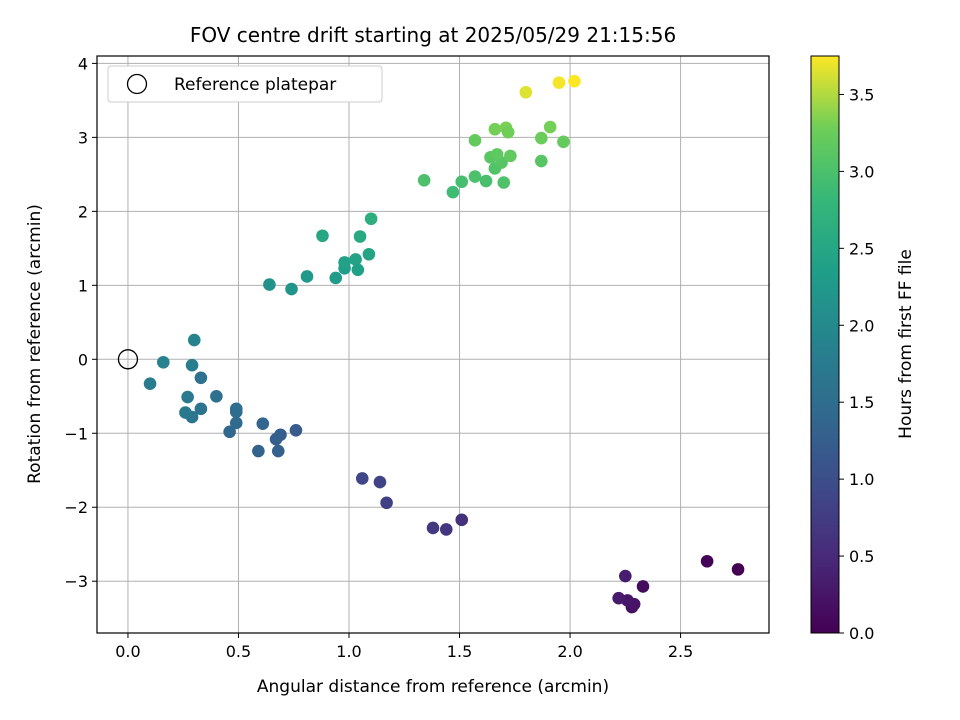  What do you see at coordinates (83, 137) in the screenshot?
I see `y-tick-label: 3` at bounding box center [83, 137].